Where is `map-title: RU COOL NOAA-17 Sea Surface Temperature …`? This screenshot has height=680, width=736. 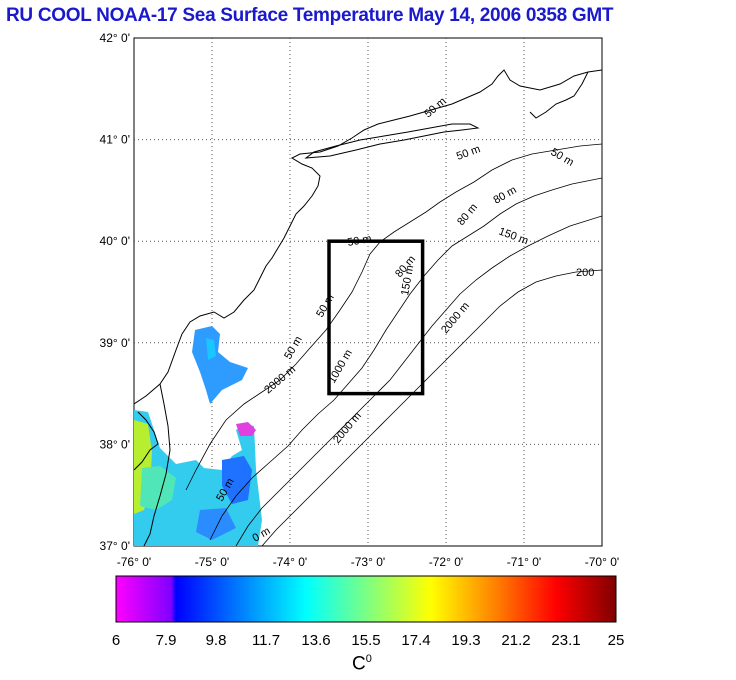
map-title: RU COOL NOAA-17 Sea Surface Temperature … is located at coordinates (310, 15).